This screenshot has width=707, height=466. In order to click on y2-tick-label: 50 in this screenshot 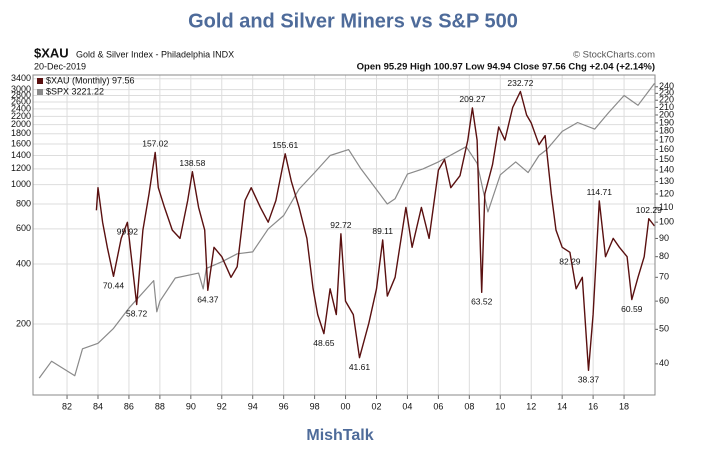, I will do `click(664, 329)`.